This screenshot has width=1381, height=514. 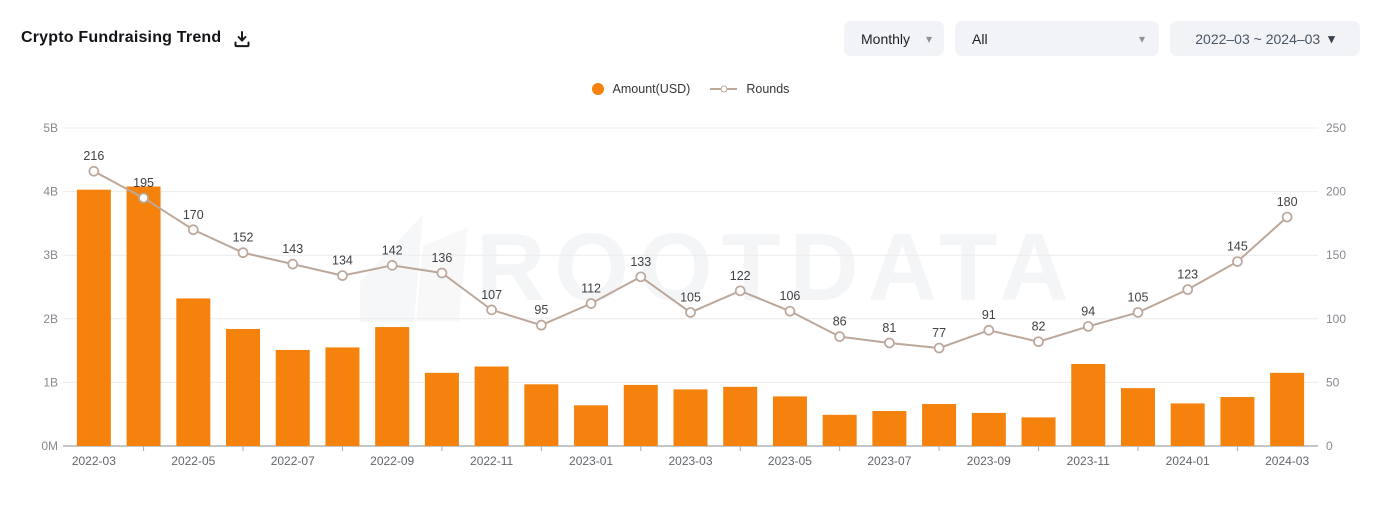 I want to click on chart-header: Crypto Fundraising Trend, so click(x=136, y=38).